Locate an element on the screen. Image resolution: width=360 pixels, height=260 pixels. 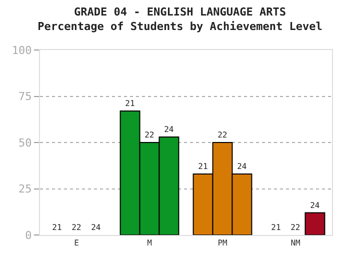
y-tick-label: 100 is located at coordinates (22, 50).